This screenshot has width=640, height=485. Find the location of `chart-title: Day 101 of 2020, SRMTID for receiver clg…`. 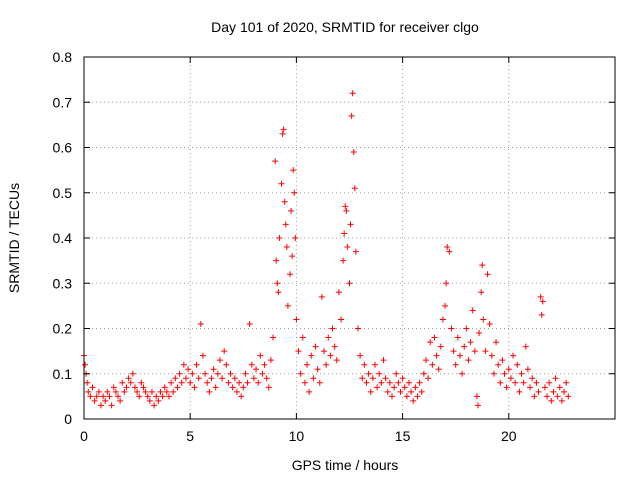

chart-title: Day 101 of 2020, SRMTID for receiver clg… is located at coordinates (345, 27).